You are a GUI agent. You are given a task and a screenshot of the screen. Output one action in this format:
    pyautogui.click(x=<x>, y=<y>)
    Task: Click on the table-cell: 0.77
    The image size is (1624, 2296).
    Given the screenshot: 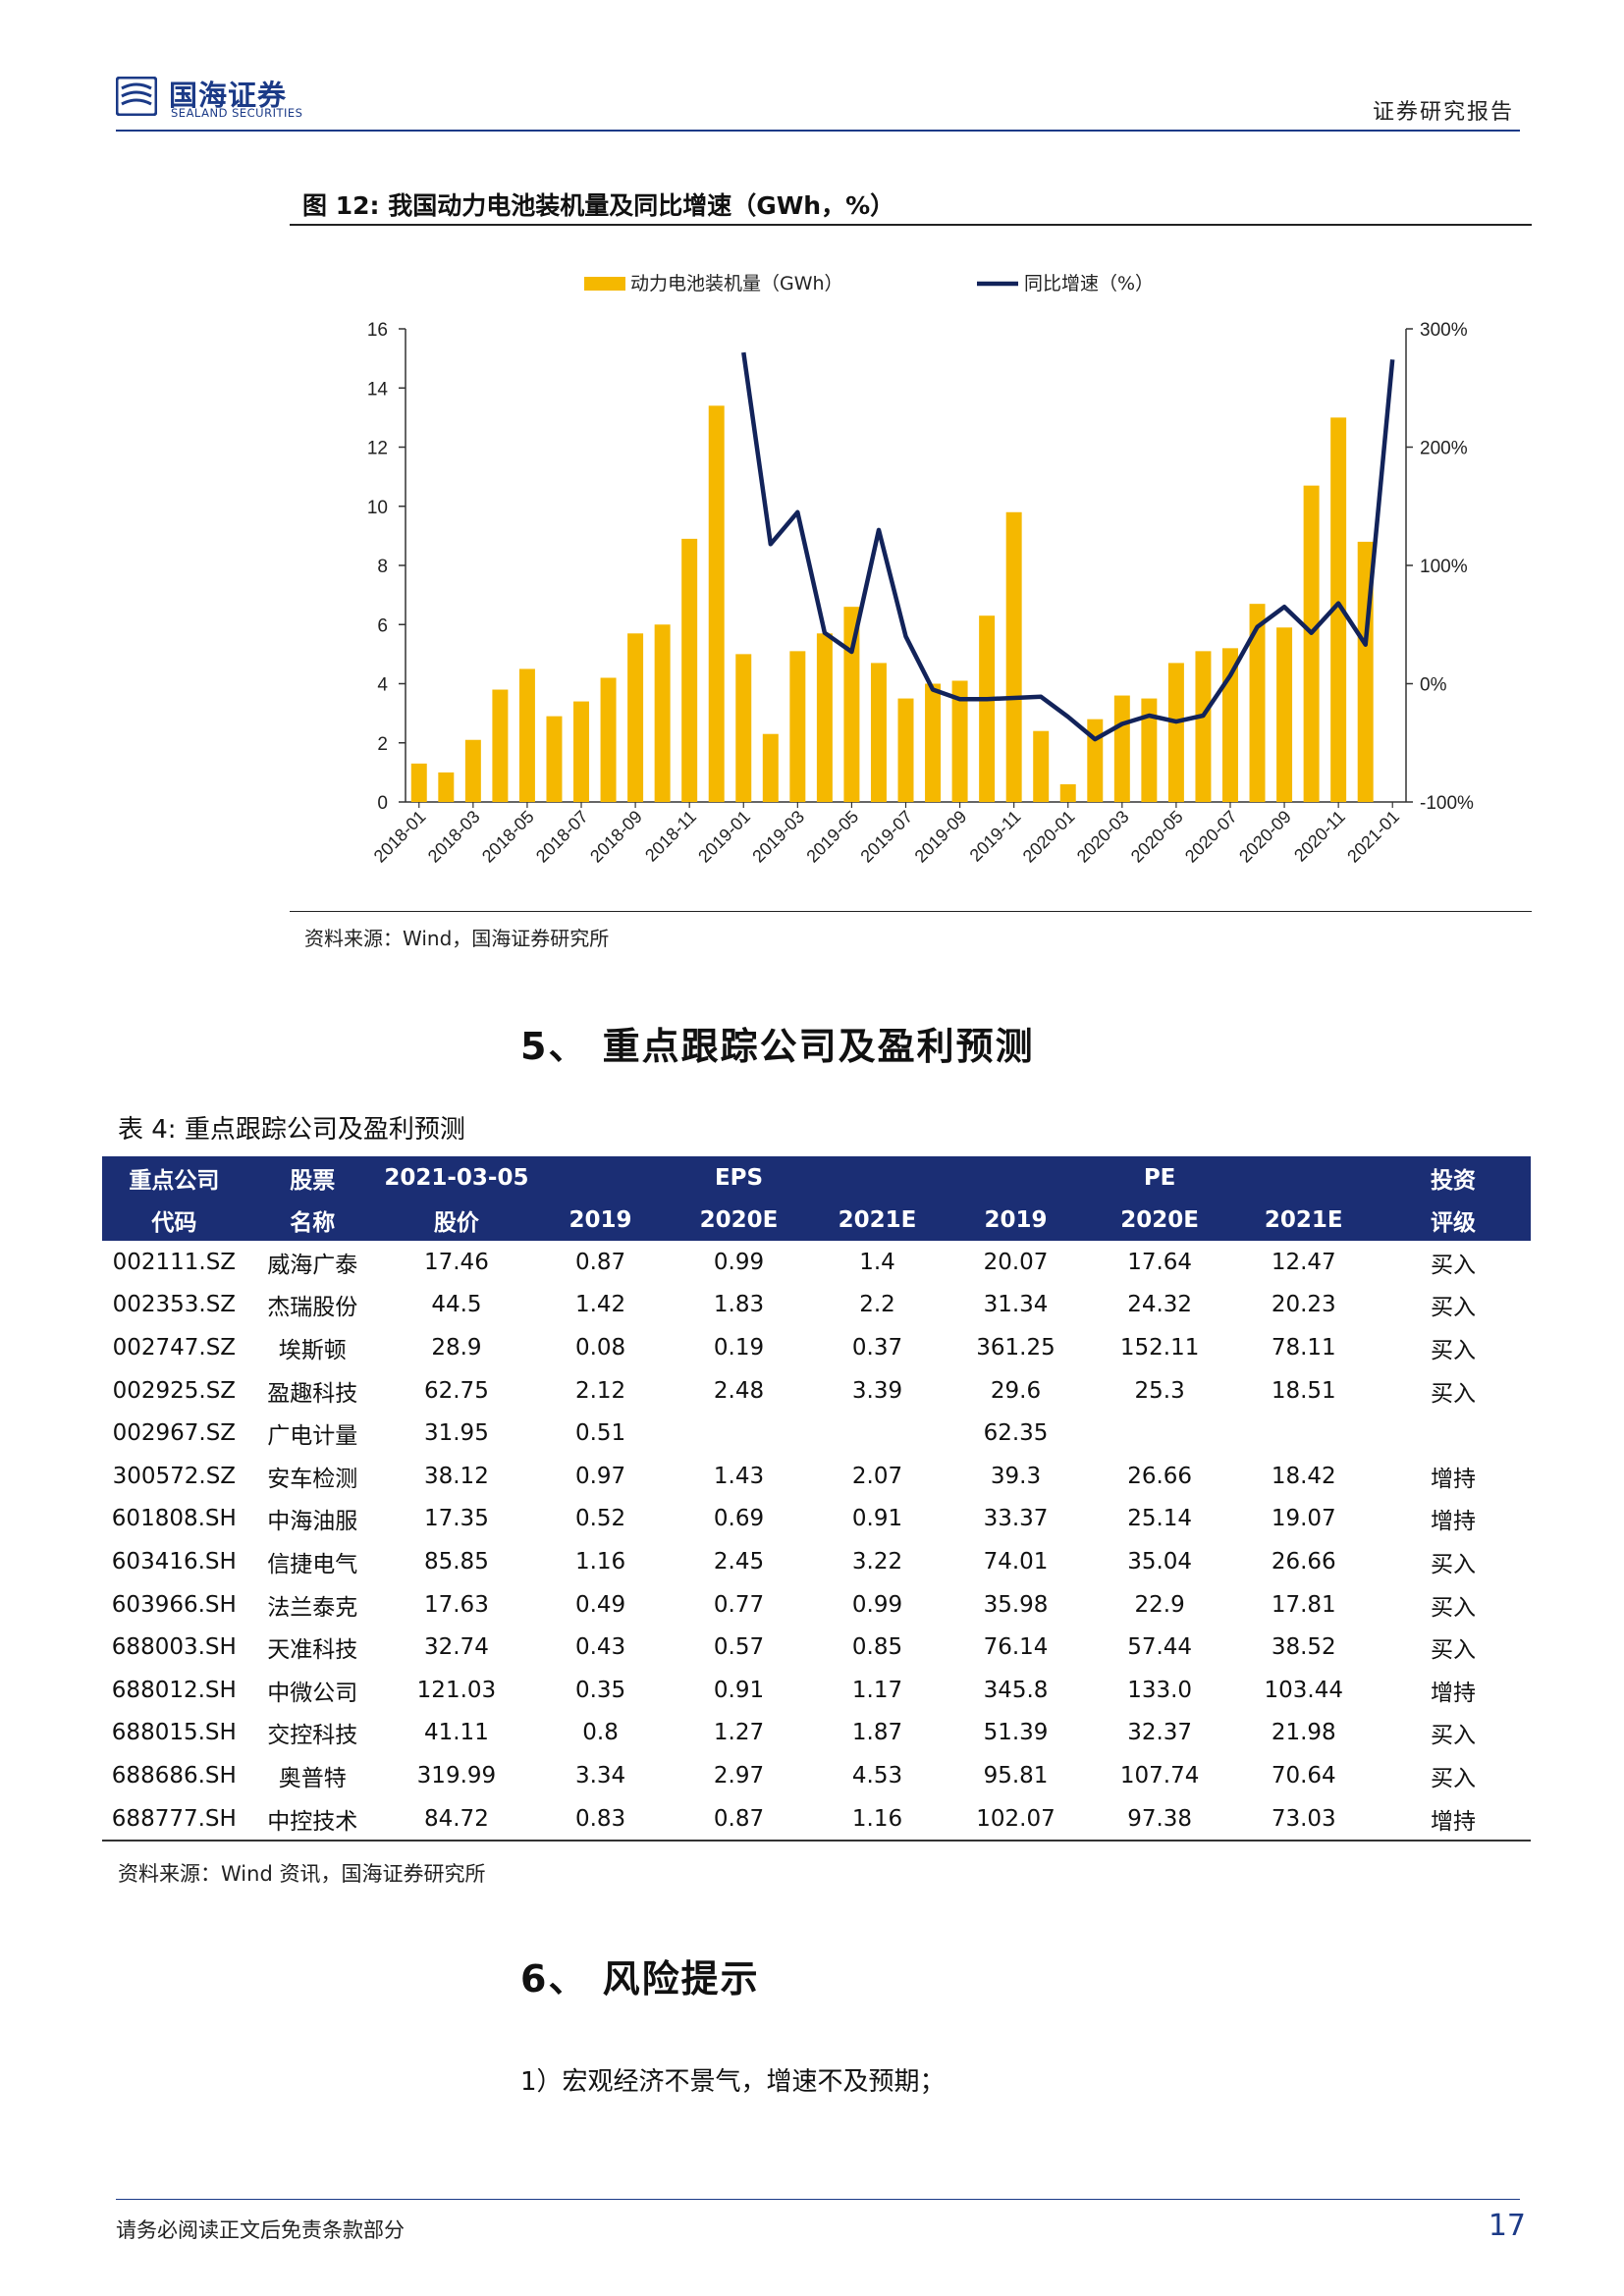 What is the action you would take?
    pyautogui.click(x=739, y=1605)
    